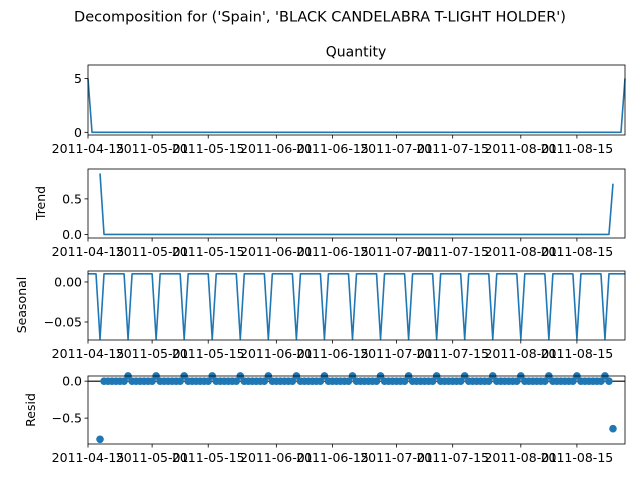 The height and width of the screenshot is (480, 640). What do you see at coordinates (208, 457) in the screenshot?
I see `x-tick-label-resid-2: 2011-05-15` at bounding box center [208, 457].